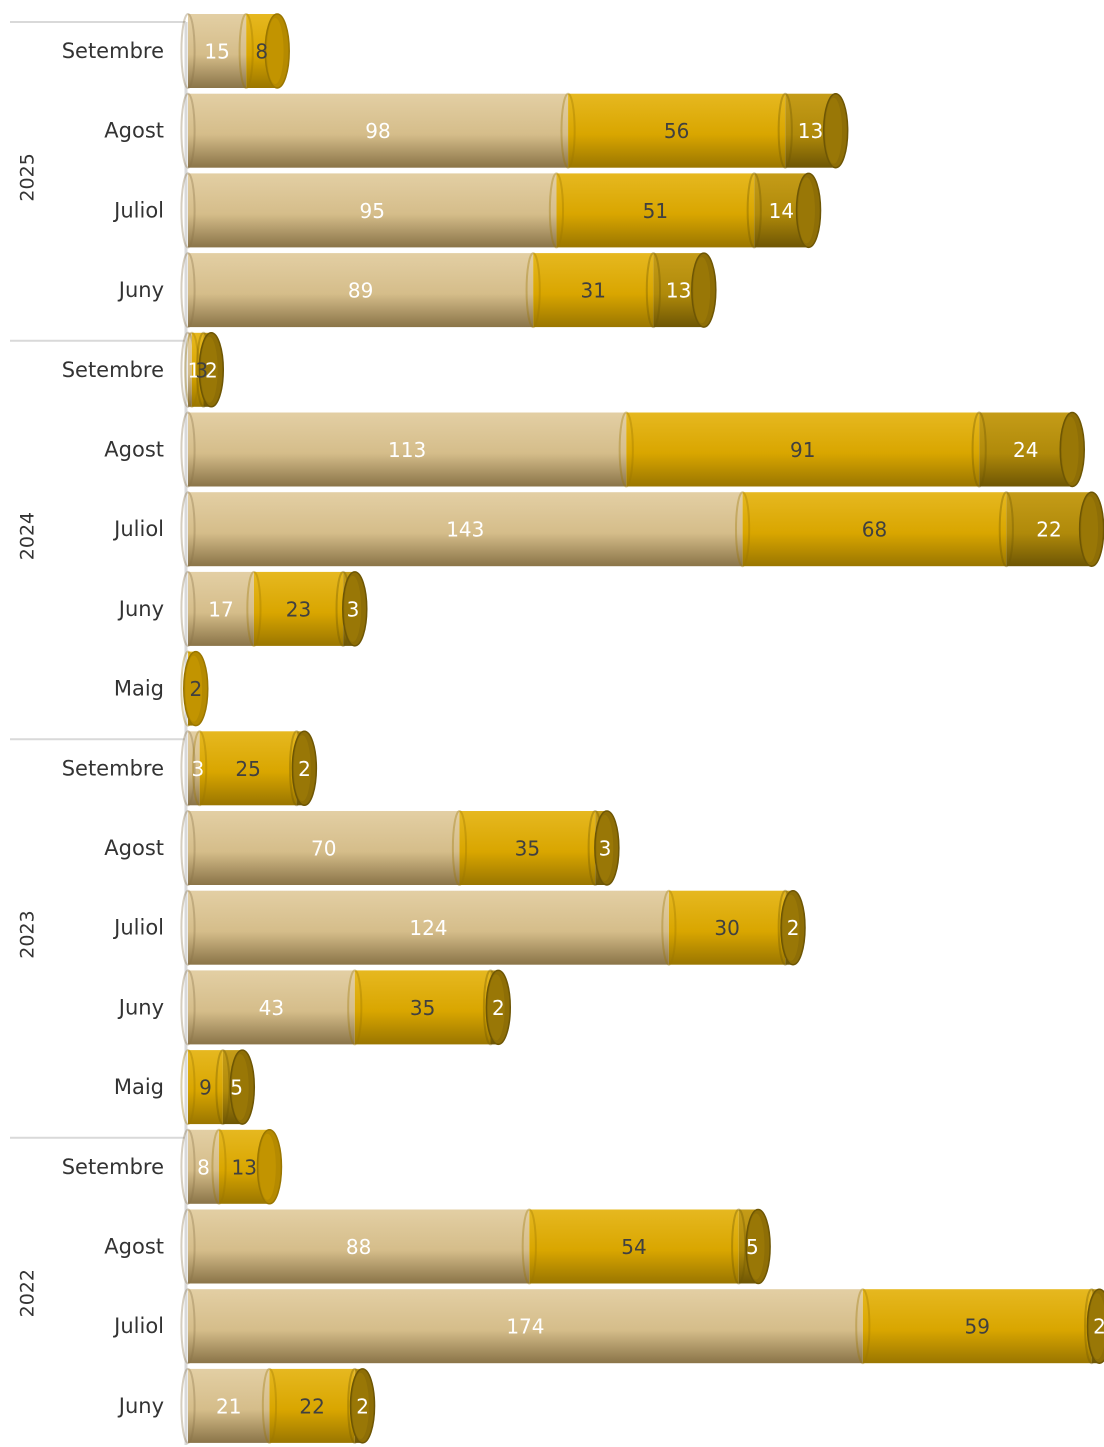 The height and width of the screenshot is (1447, 1104). Describe the element at coordinates (323, 849) in the screenshot. I see `data-label: 70` at that location.